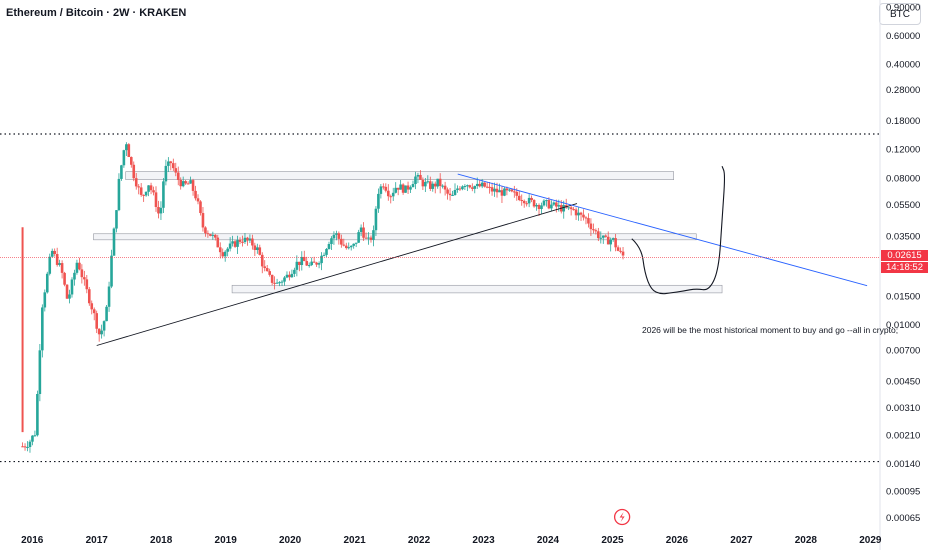 The image size is (932, 550). Describe the element at coordinates (903, 382) in the screenshot. I see `y-tick-label: 0.00450` at that location.